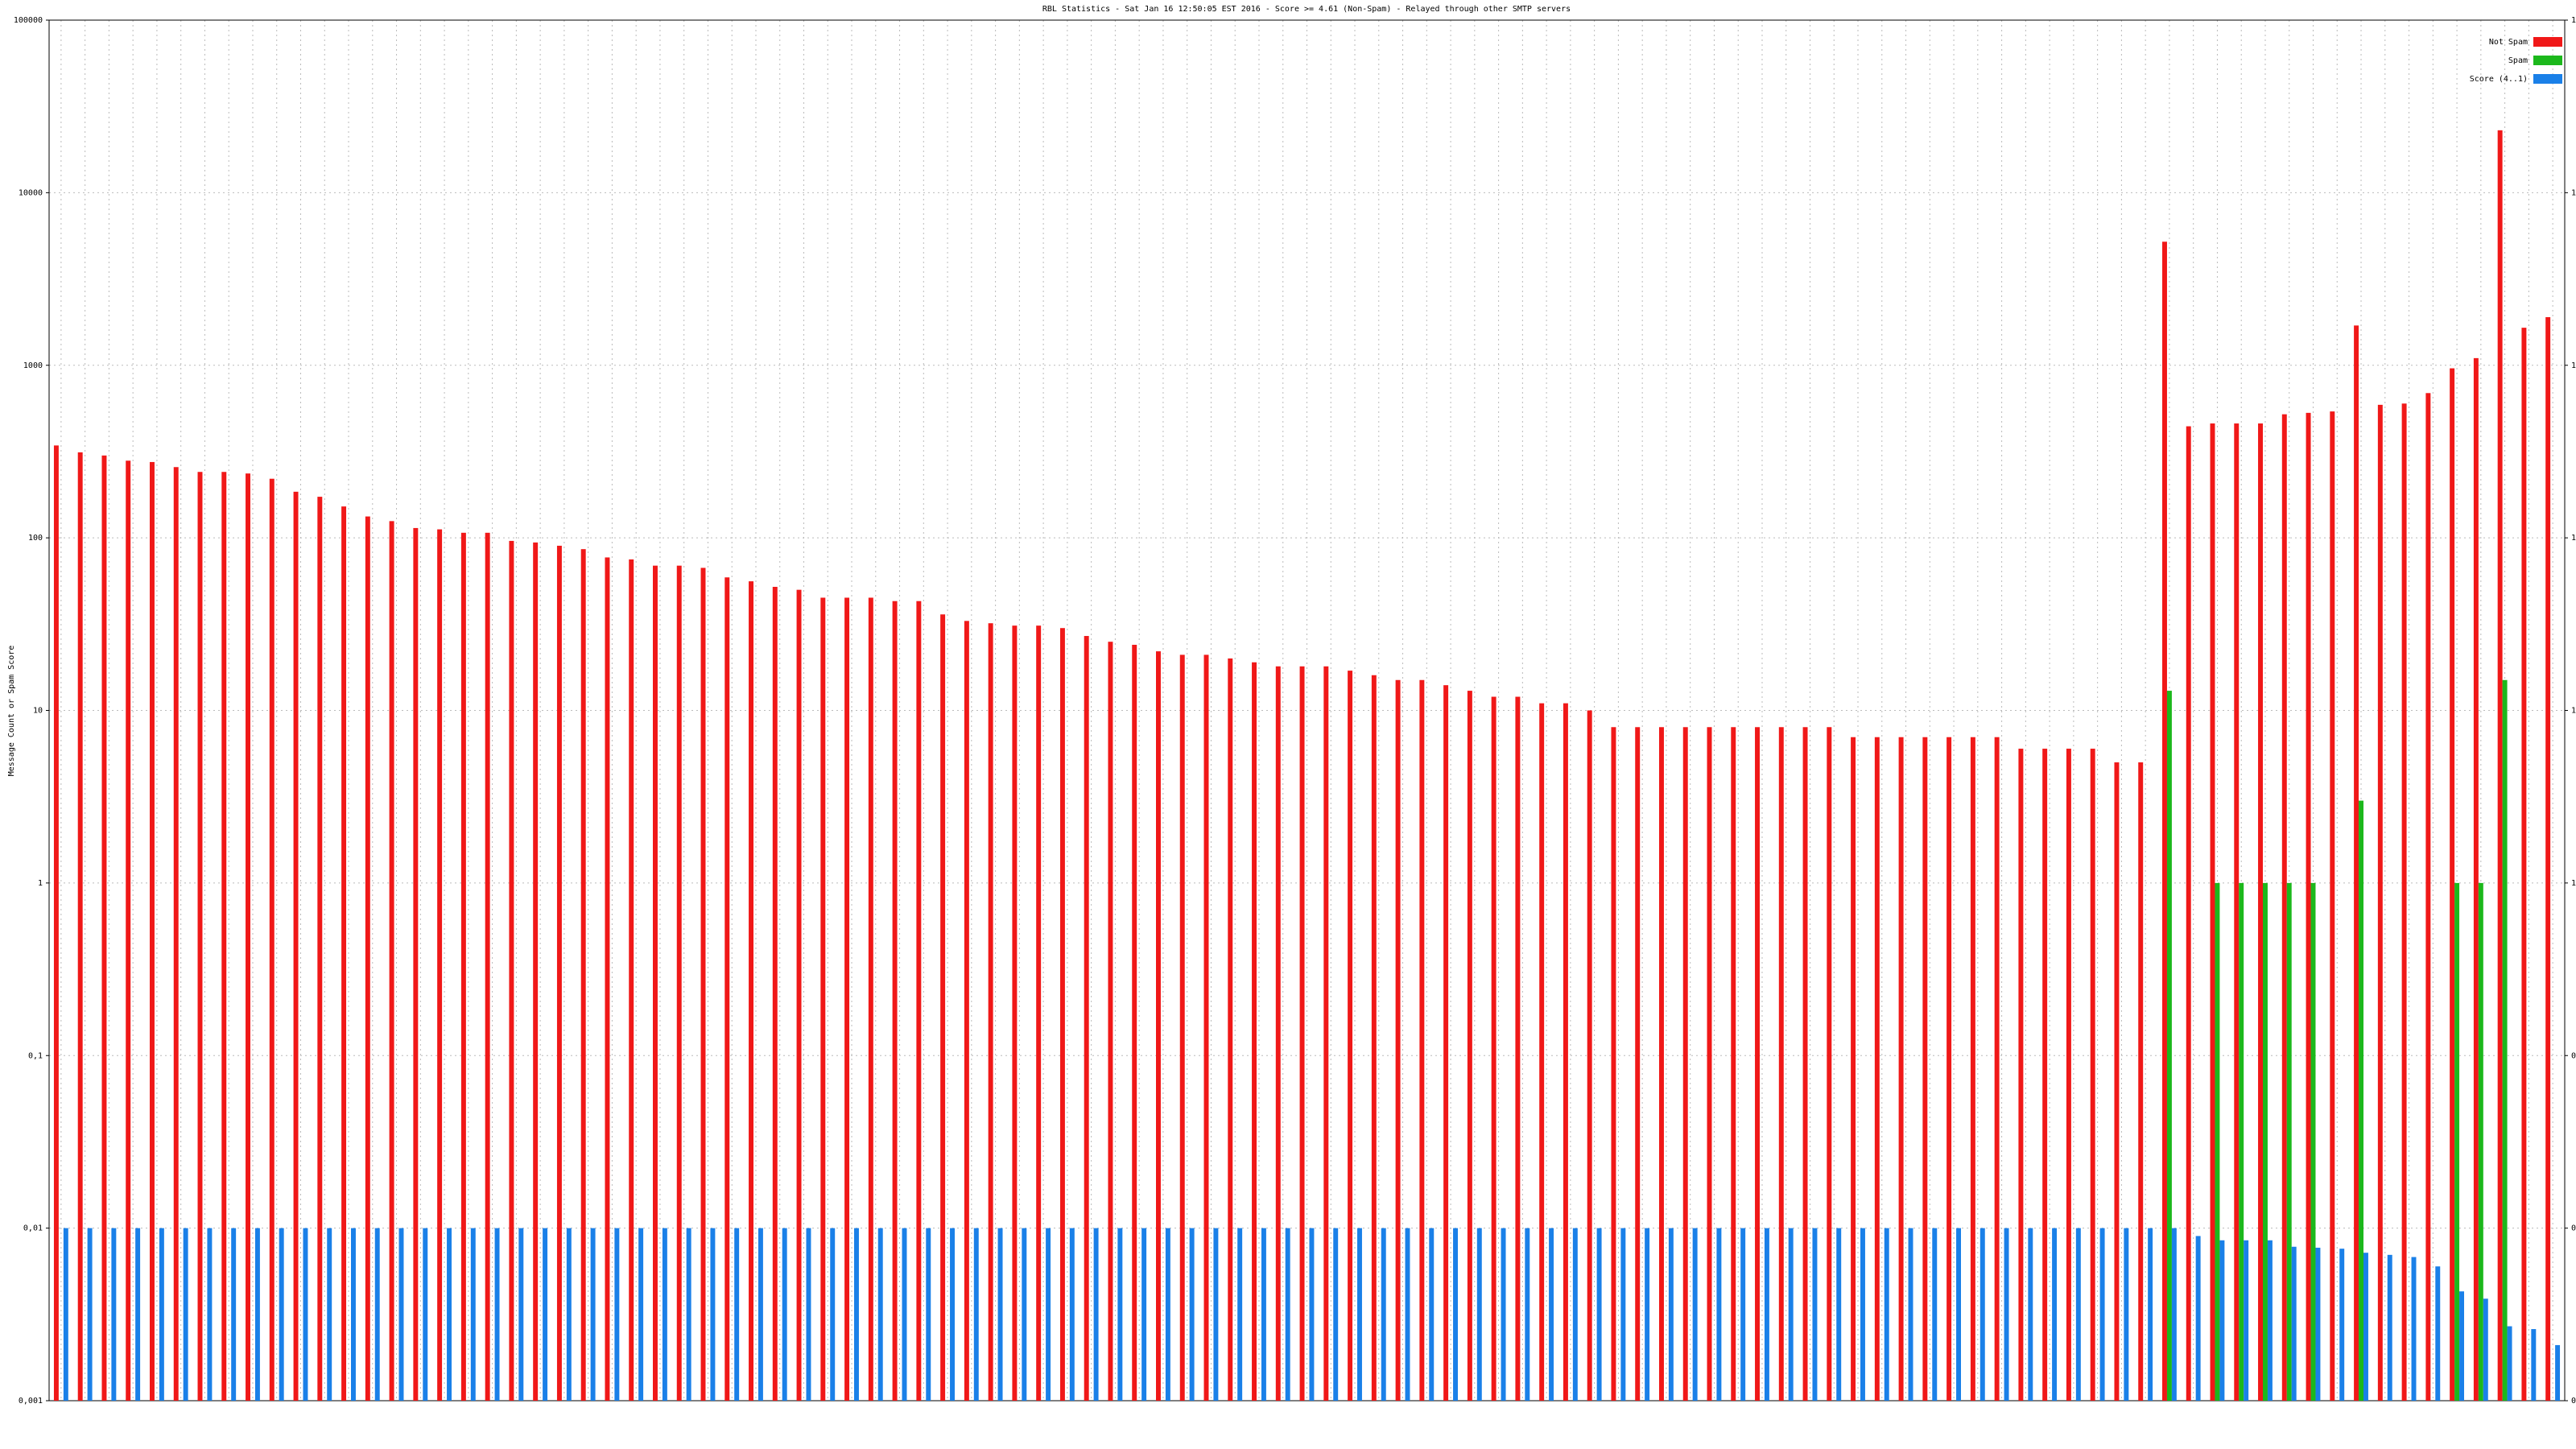 The height and width of the screenshot is (1449, 2576). Describe the element at coordinates (38, 711) in the screenshot. I see `y-tick-label: 10` at that location.